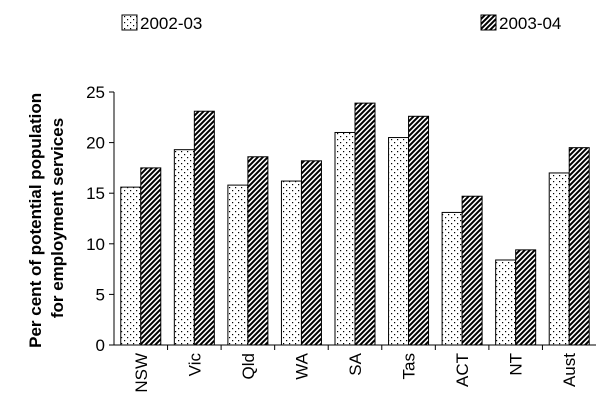 This screenshot has height=412, width=605. I want to click on x-tick-label-nsw: NSW, so click(141, 373).